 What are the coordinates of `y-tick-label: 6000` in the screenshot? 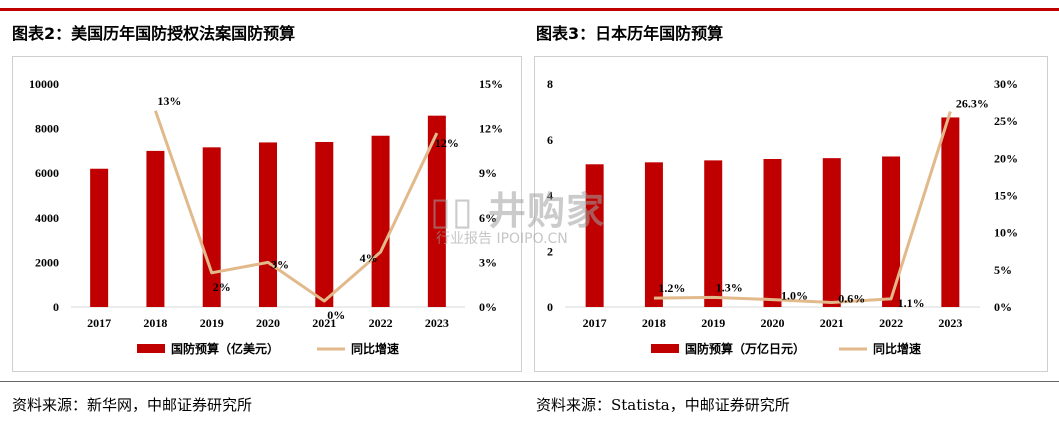 It's located at (47, 173).